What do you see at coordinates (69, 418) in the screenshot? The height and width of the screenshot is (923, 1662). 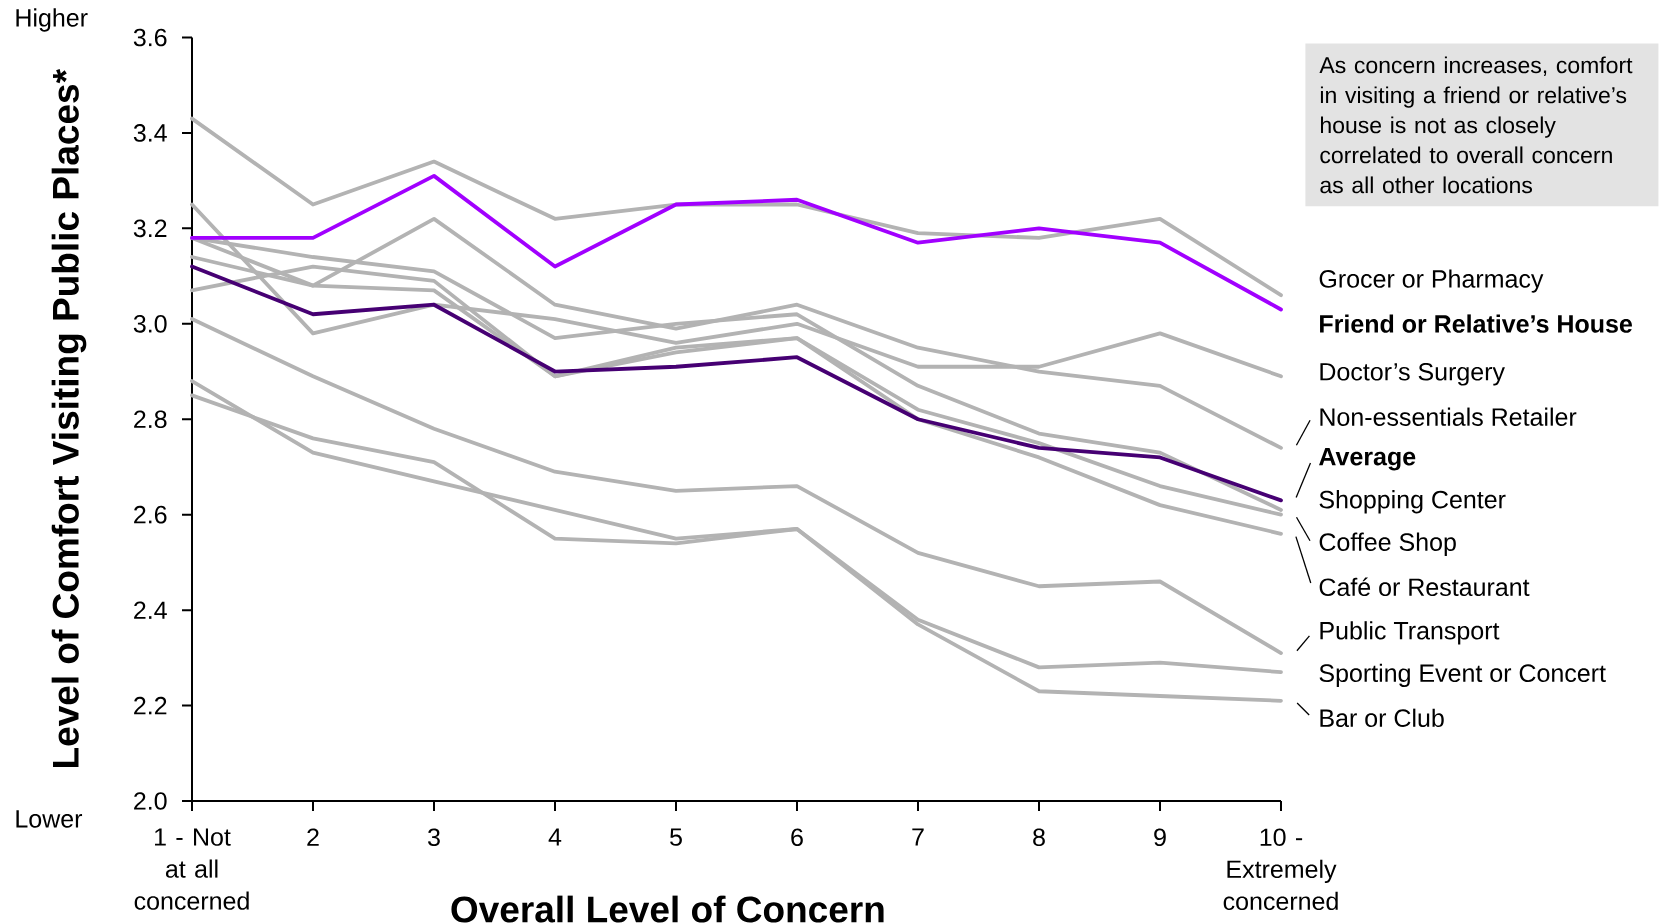 I see `y-axis-title: Level of Comfort Visiting Public Places*` at bounding box center [69, 418].